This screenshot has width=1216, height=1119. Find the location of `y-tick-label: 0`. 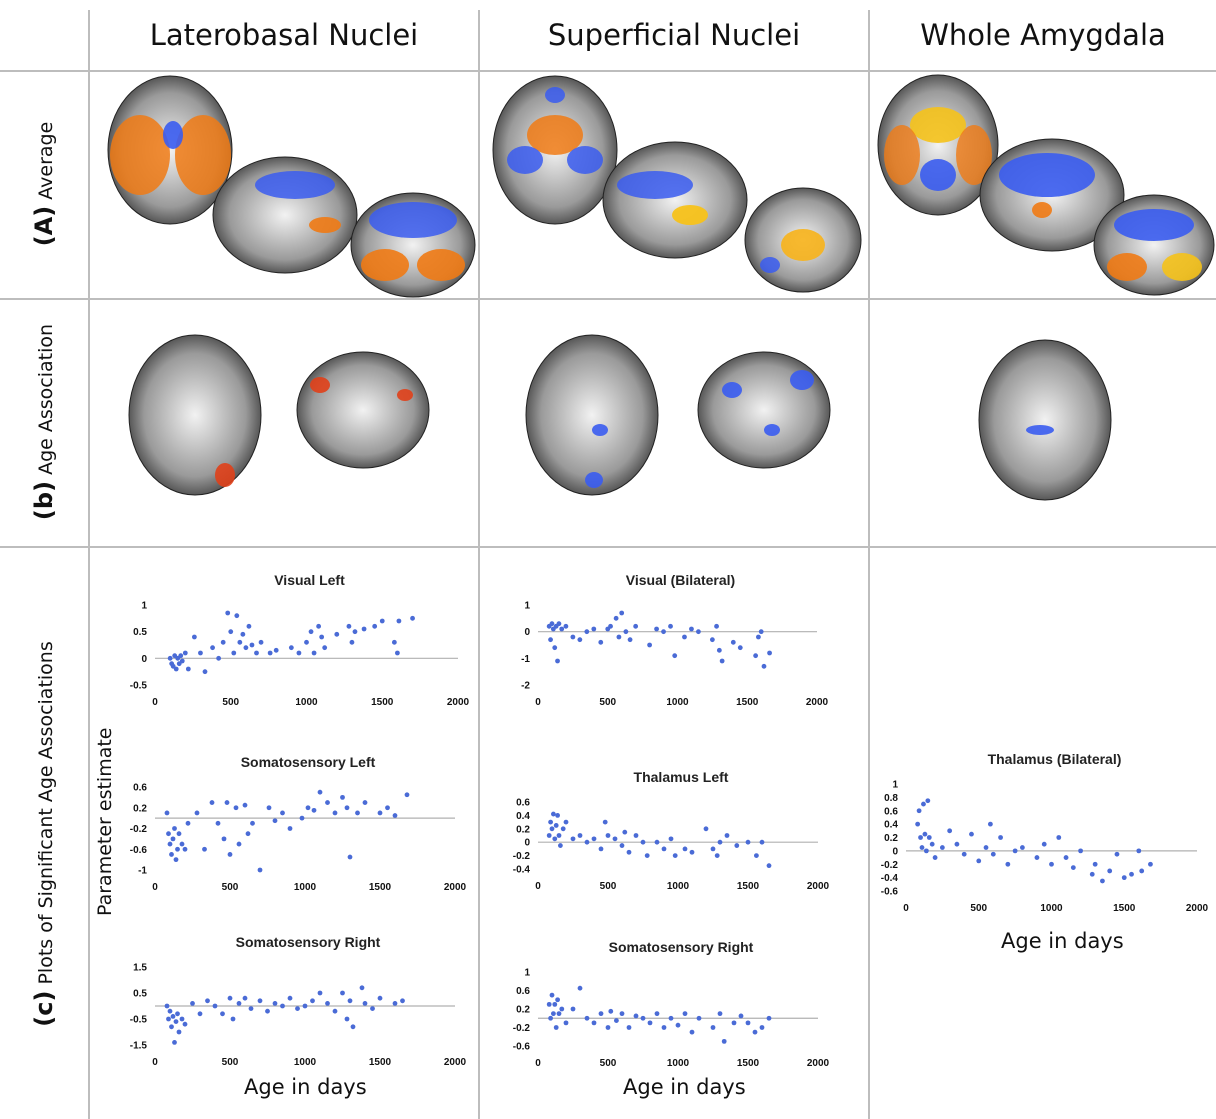

y-tick-label: 0 is located at coordinates (527, 632).